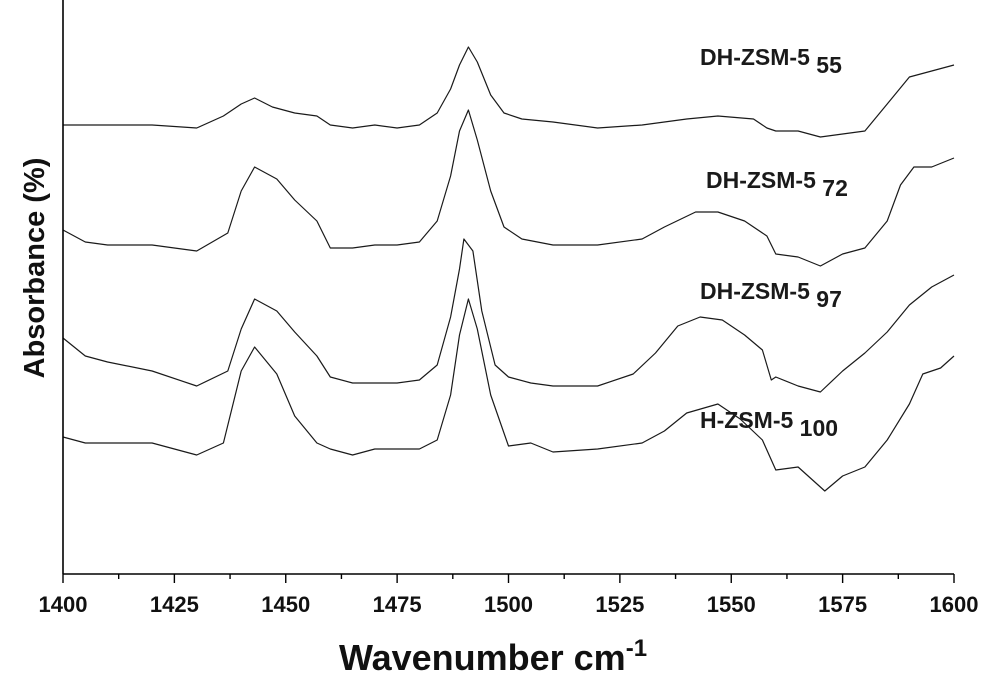 This screenshot has width=989, height=688. Describe the element at coordinates (35, 268) in the screenshot. I see `y-axis-title: Absorbance (%)` at that location.